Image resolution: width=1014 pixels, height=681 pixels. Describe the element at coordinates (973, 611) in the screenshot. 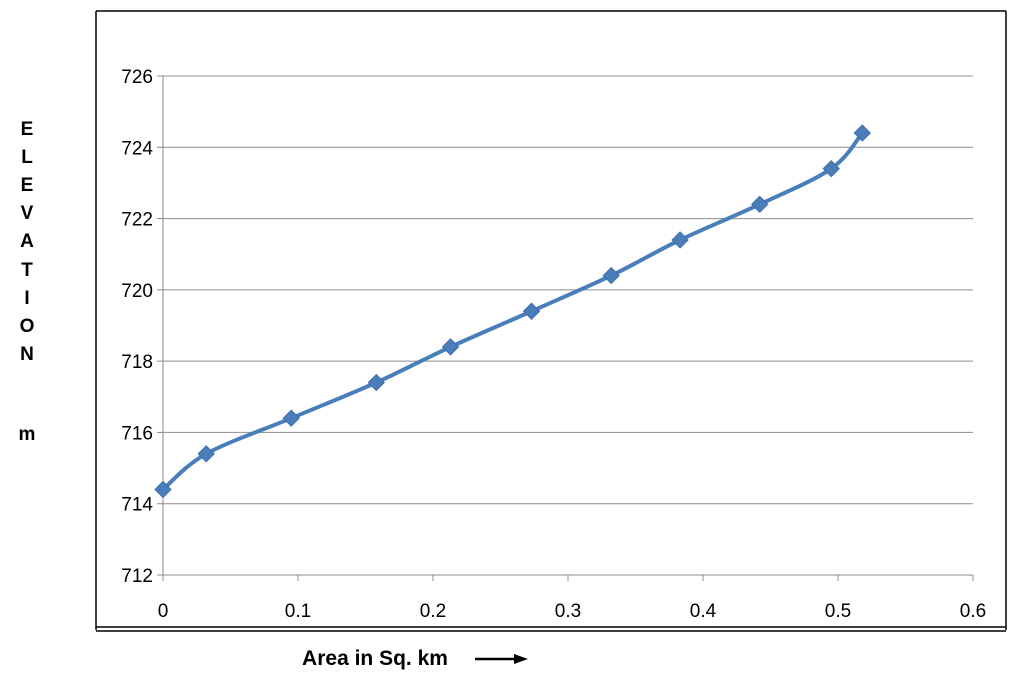

I see `x-tick-label: 0.6` at that location.